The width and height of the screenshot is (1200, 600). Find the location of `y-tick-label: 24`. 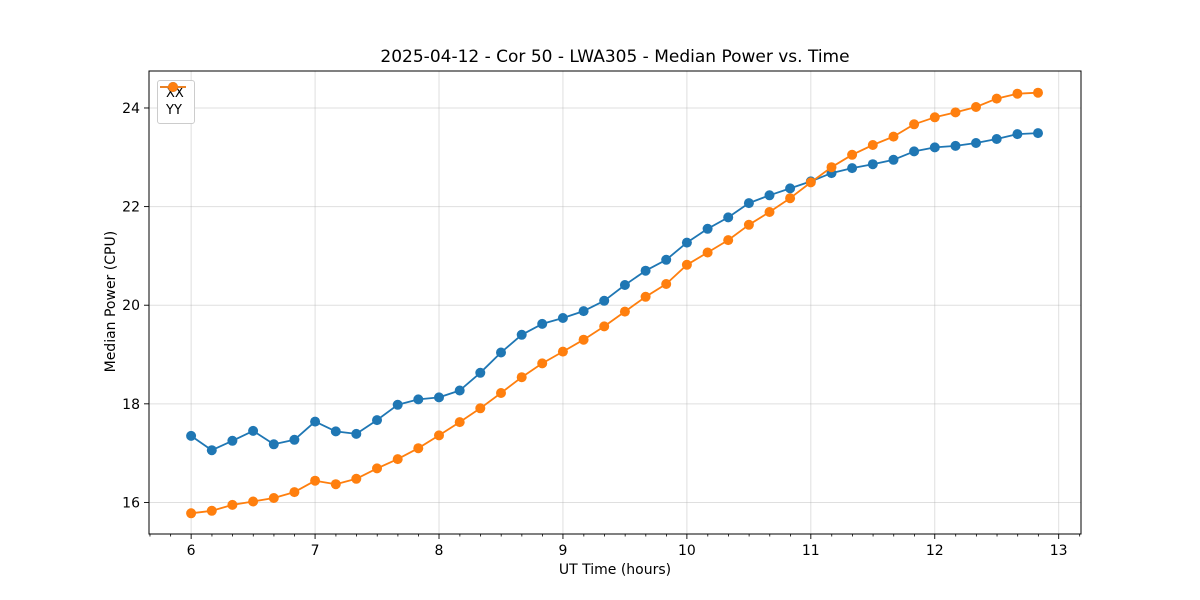

y-tick-label: 24 is located at coordinates (131, 109).